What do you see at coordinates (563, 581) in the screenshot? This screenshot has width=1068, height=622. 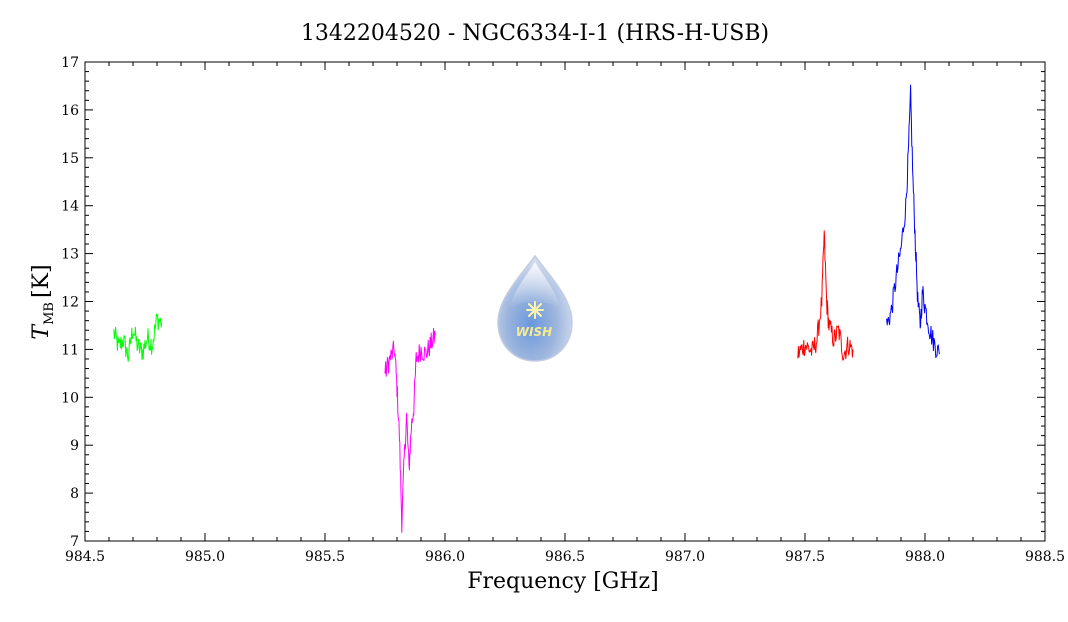 I see `x-axis-label: Frequency [GHz]` at bounding box center [563, 581].